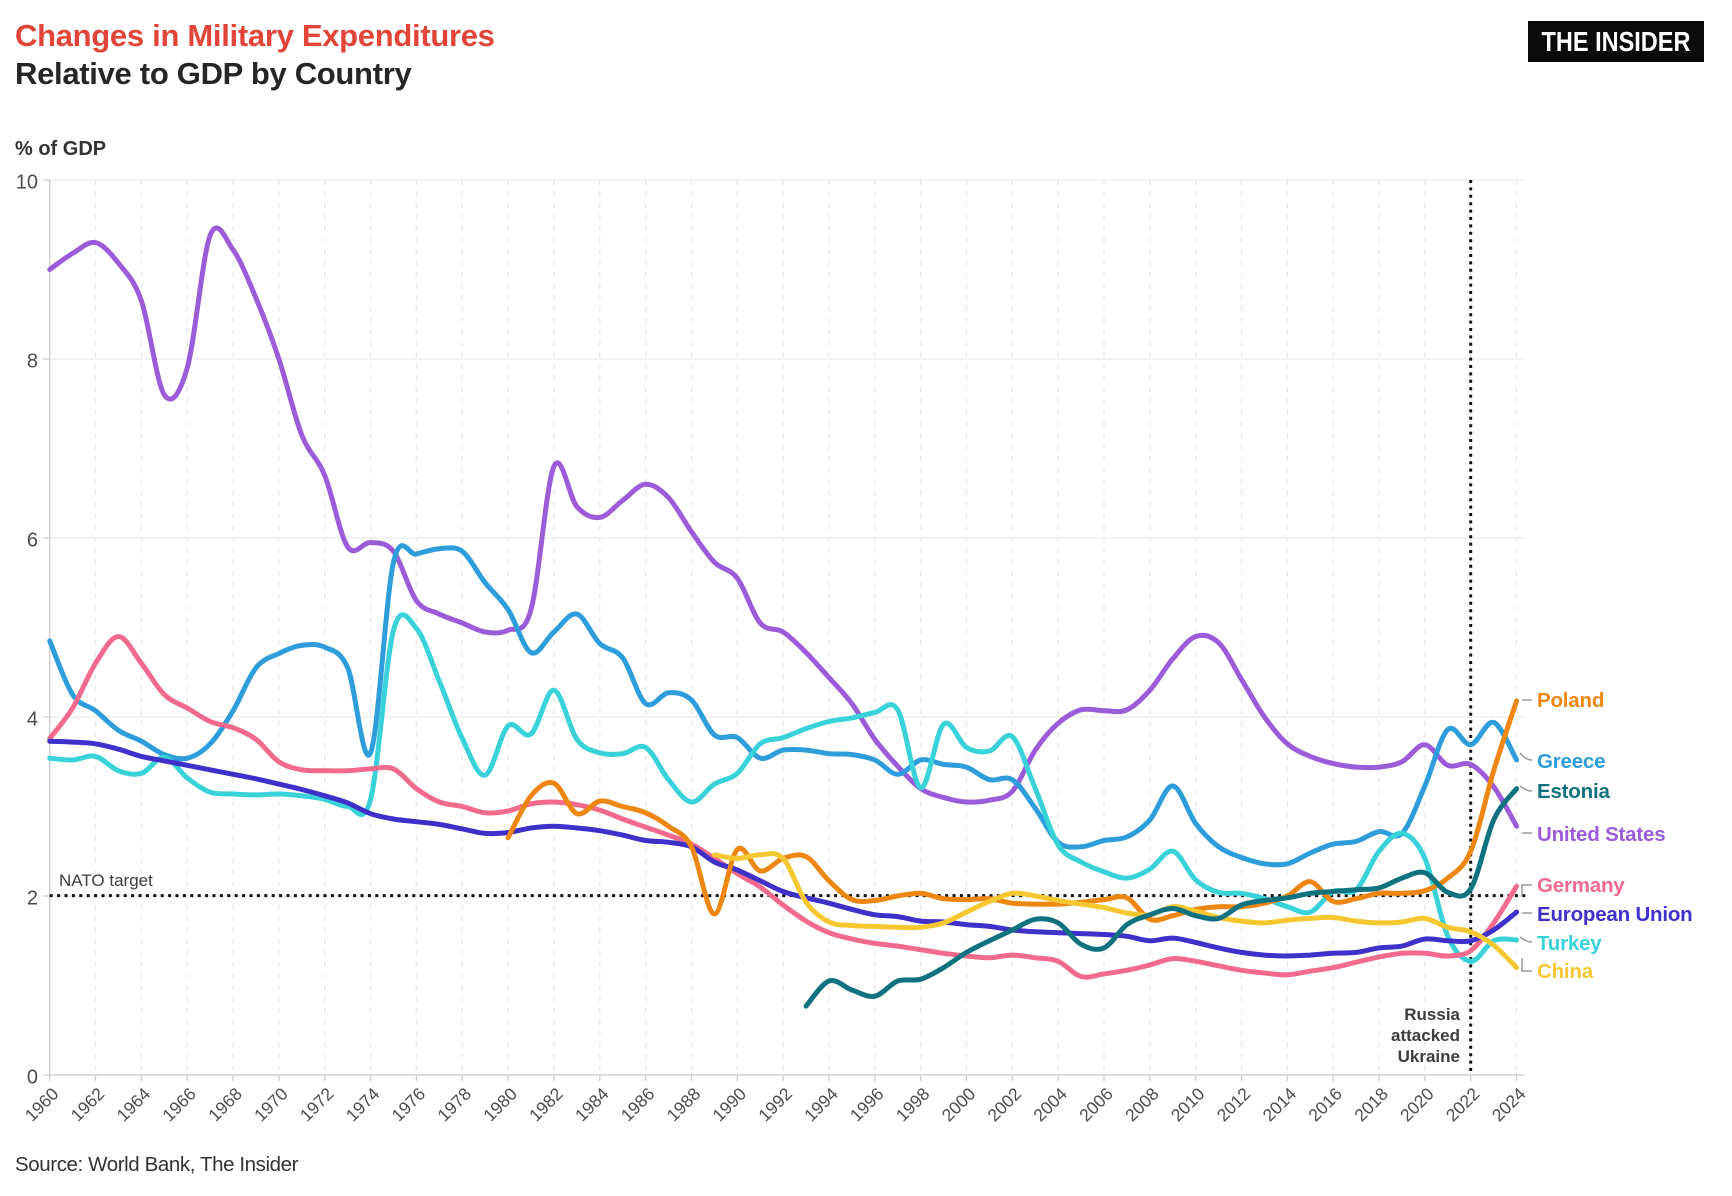  What do you see at coordinates (1429, 1056) in the screenshot?
I see `svg-text: Ukraine` at bounding box center [1429, 1056].